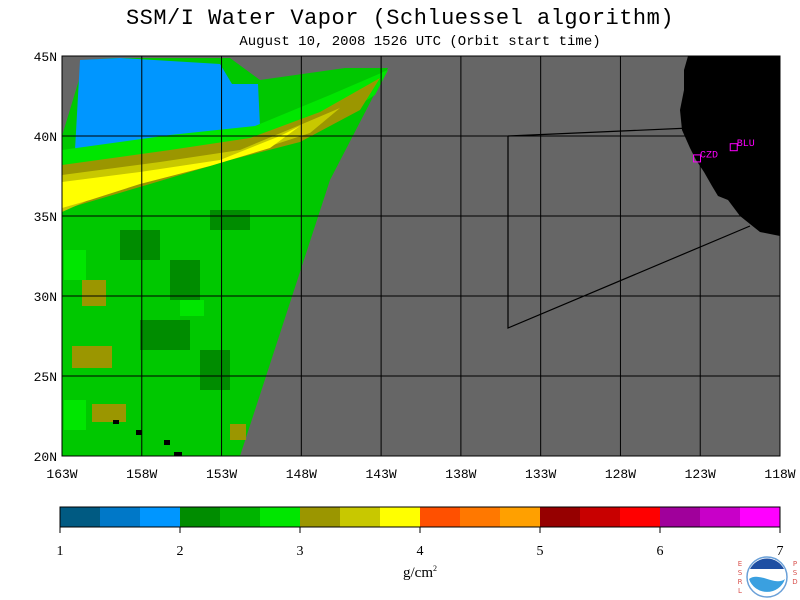  Describe the element at coordinates (460, 474) in the screenshot. I see `lon-label: 138W` at that location.